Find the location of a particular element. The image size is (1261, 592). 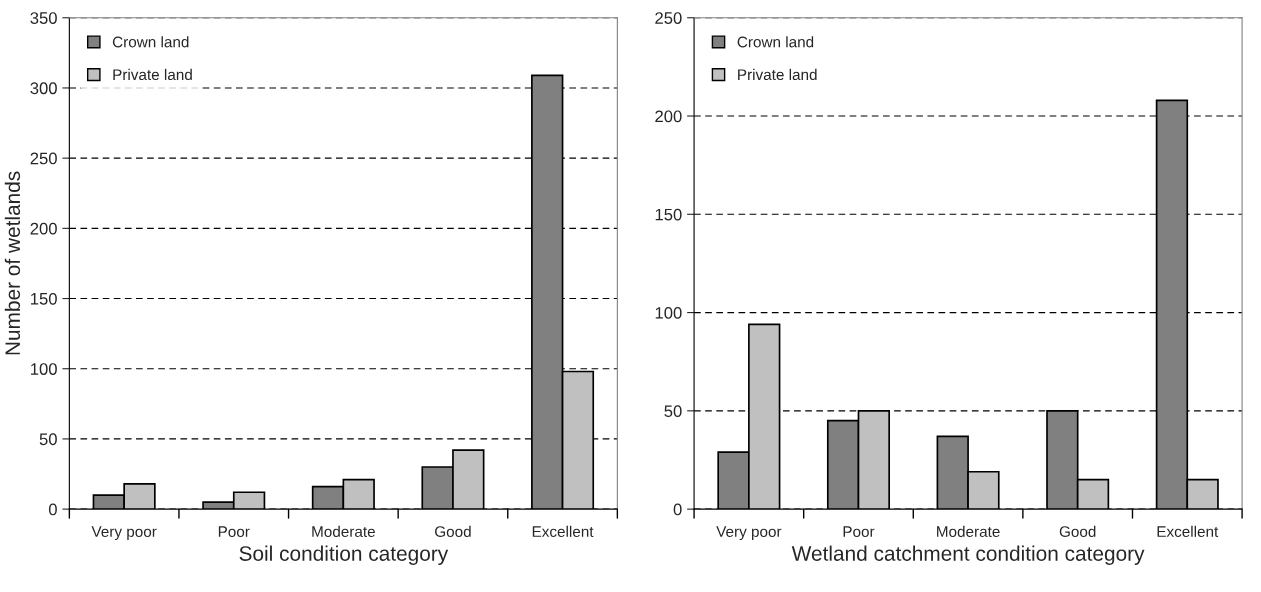

y-axis-title: Number of wetlands is located at coordinates (12, 263).